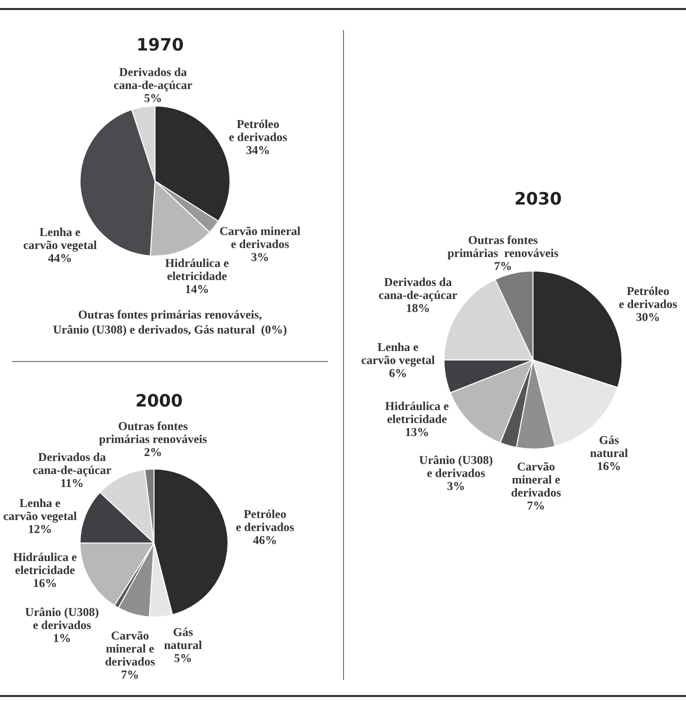 The width and height of the screenshot is (686, 701). What do you see at coordinates (170, 322) in the screenshot?
I see `text: Outras fontes primárias renováveis, Urânio (U308) e derivados, Gás natural (0%)` at bounding box center [170, 322].